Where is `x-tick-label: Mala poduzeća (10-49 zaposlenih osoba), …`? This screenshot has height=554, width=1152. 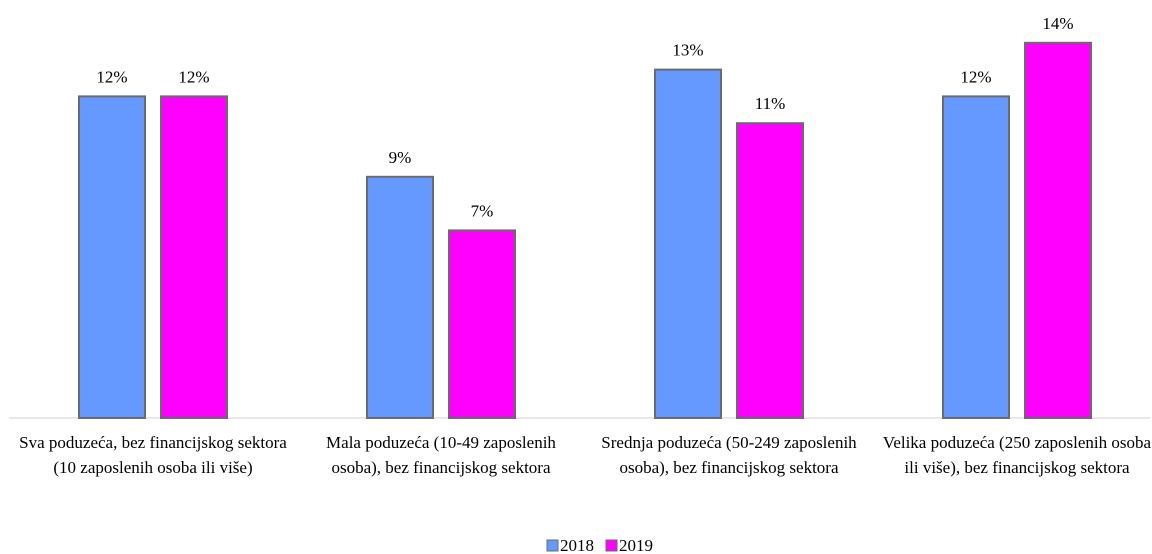
x-tick-label: Mala poduzeća (10-49 zaposlenih osoba), … is located at coordinates (441, 455).